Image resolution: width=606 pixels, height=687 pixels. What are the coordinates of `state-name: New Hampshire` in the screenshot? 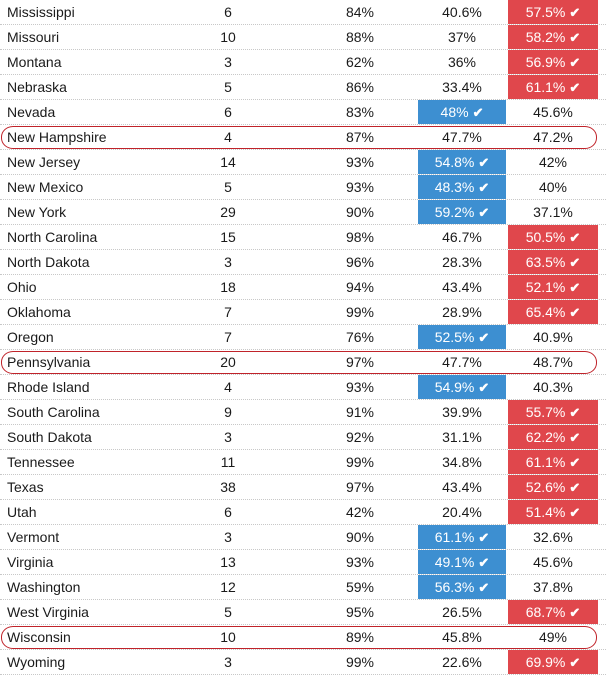 It's located at (102, 137).